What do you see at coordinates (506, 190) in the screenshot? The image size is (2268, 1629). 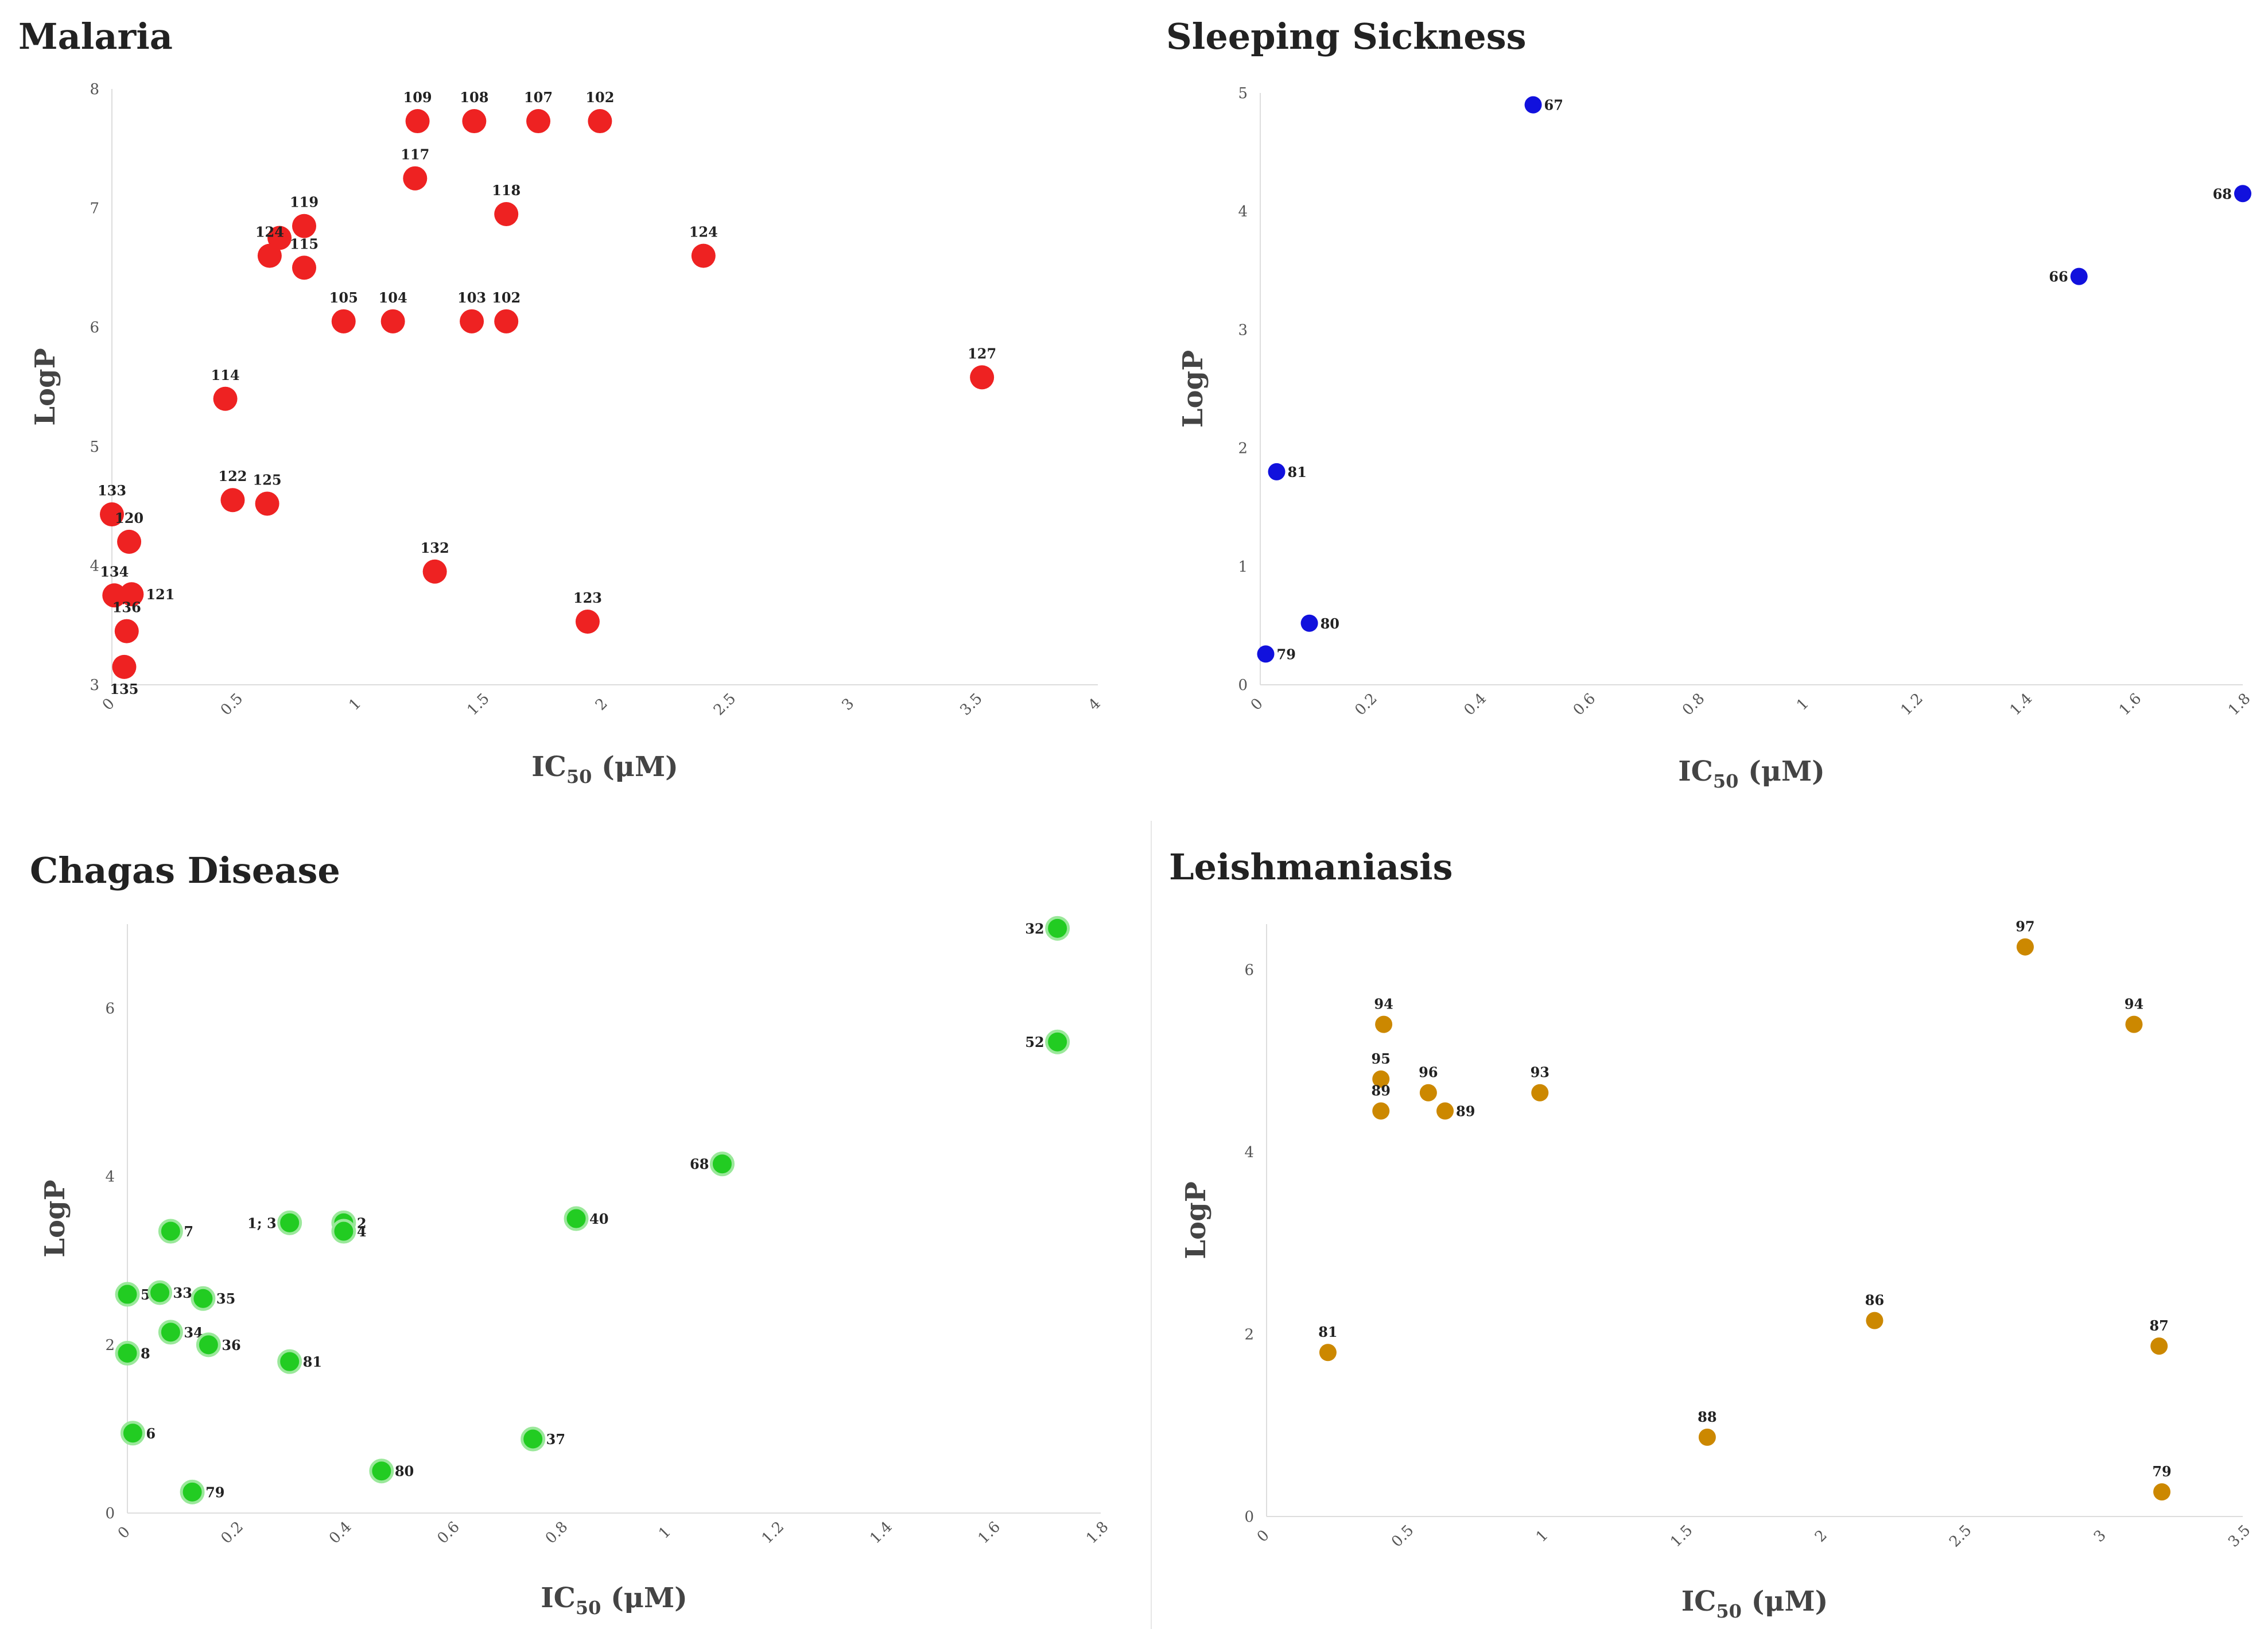 I see `point-label: 118` at bounding box center [506, 190].